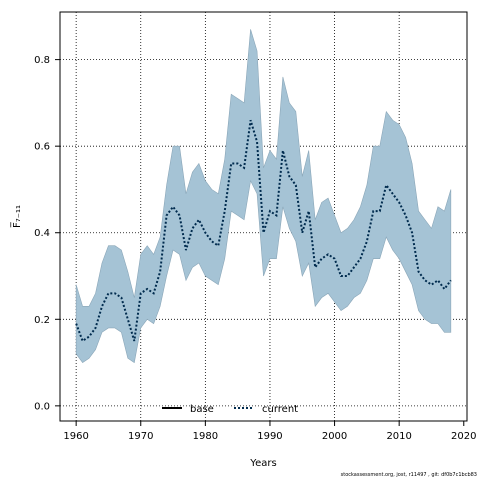  Describe the element at coordinates (398, 436) in the screenshot. I see `x-tick-label: 2010` at that location.